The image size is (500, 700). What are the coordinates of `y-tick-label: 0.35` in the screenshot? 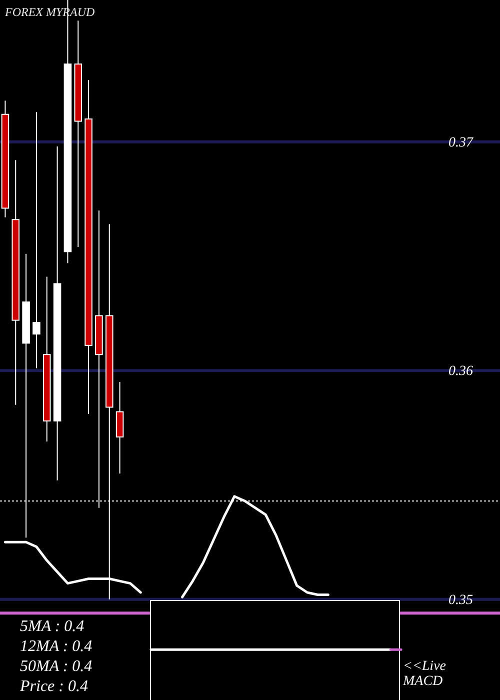 It's located at (460, 600).